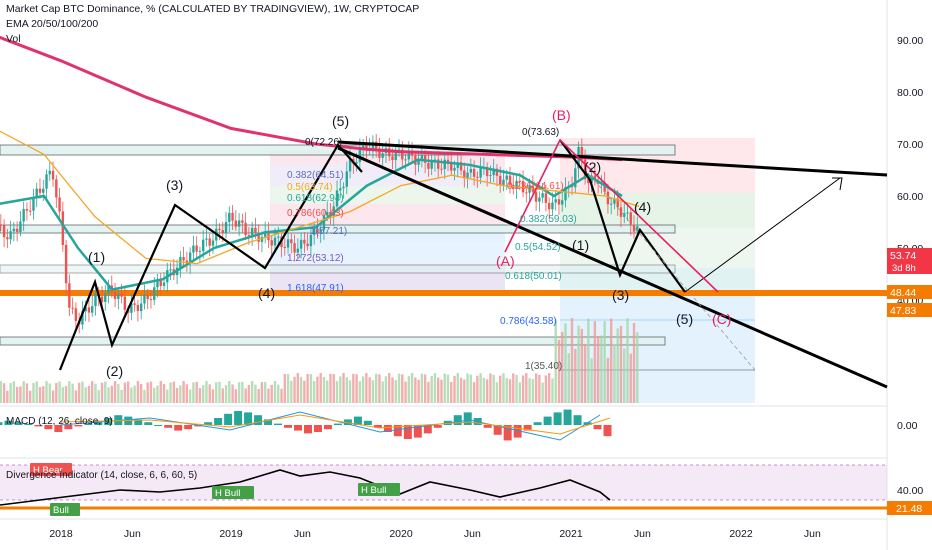  Describe the element at coordinates (909, 310) in the screenshot. I see `price-badge: 47.83` at that location.